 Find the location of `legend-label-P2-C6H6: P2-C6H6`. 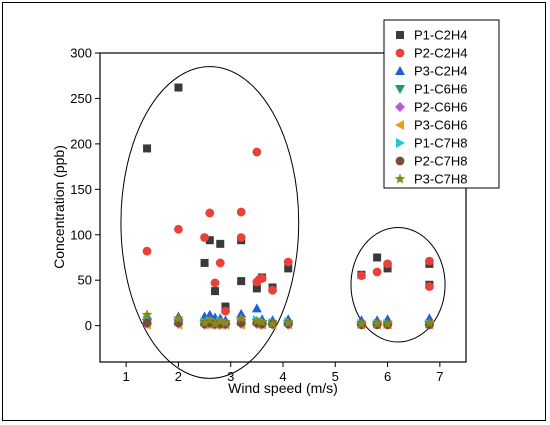

legend-label-P2-C6H6: P2-C6H6 is located at coordinates (440, 107).